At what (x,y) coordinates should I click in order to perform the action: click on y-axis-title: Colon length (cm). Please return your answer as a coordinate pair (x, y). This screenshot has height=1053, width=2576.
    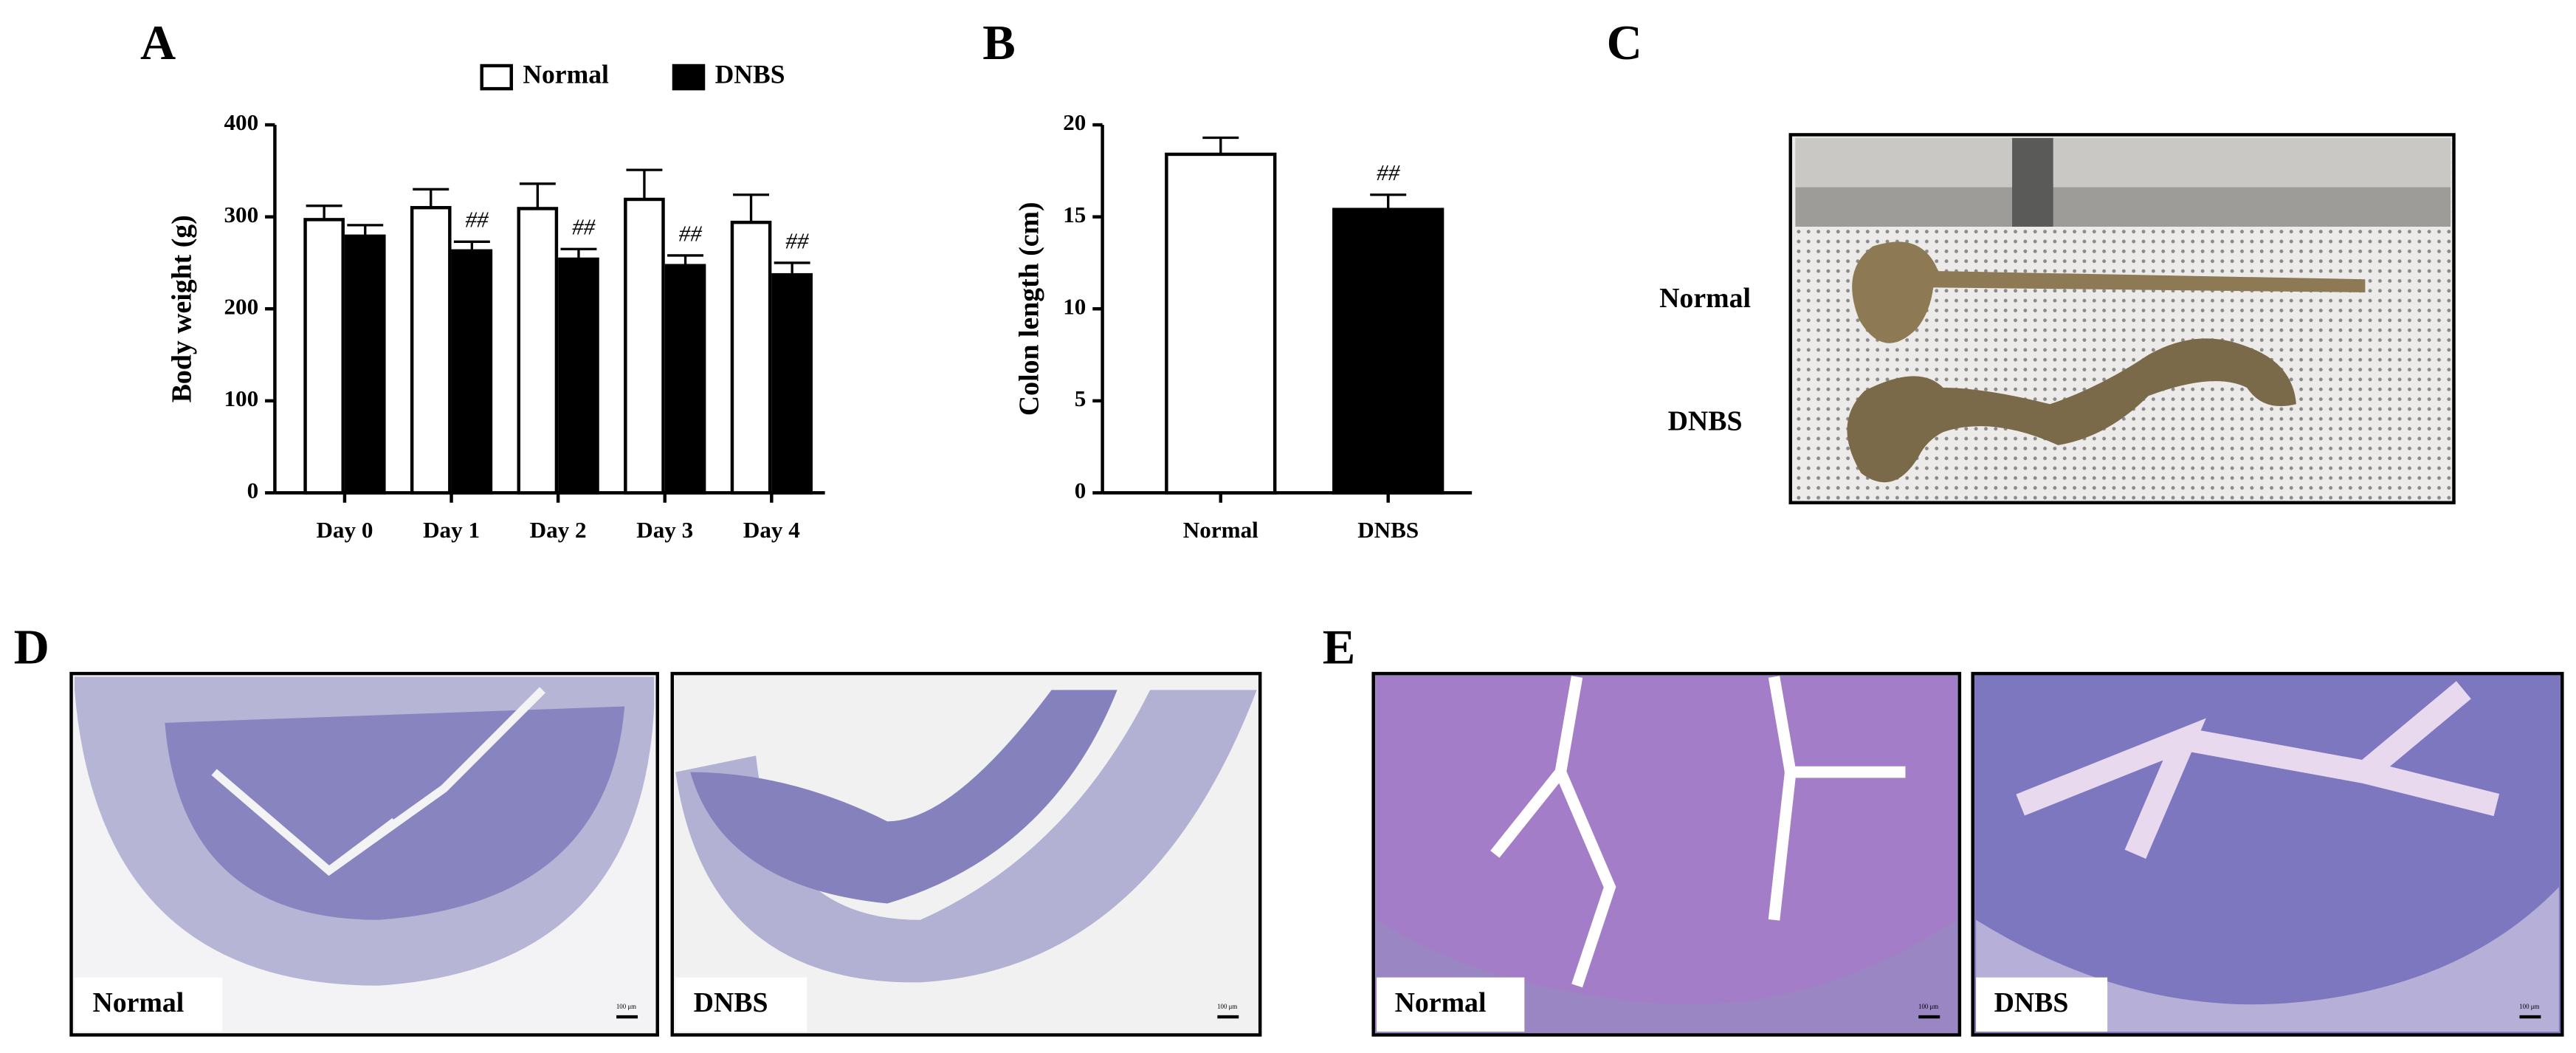
    Looking at the image, I should click on (1029, 309).